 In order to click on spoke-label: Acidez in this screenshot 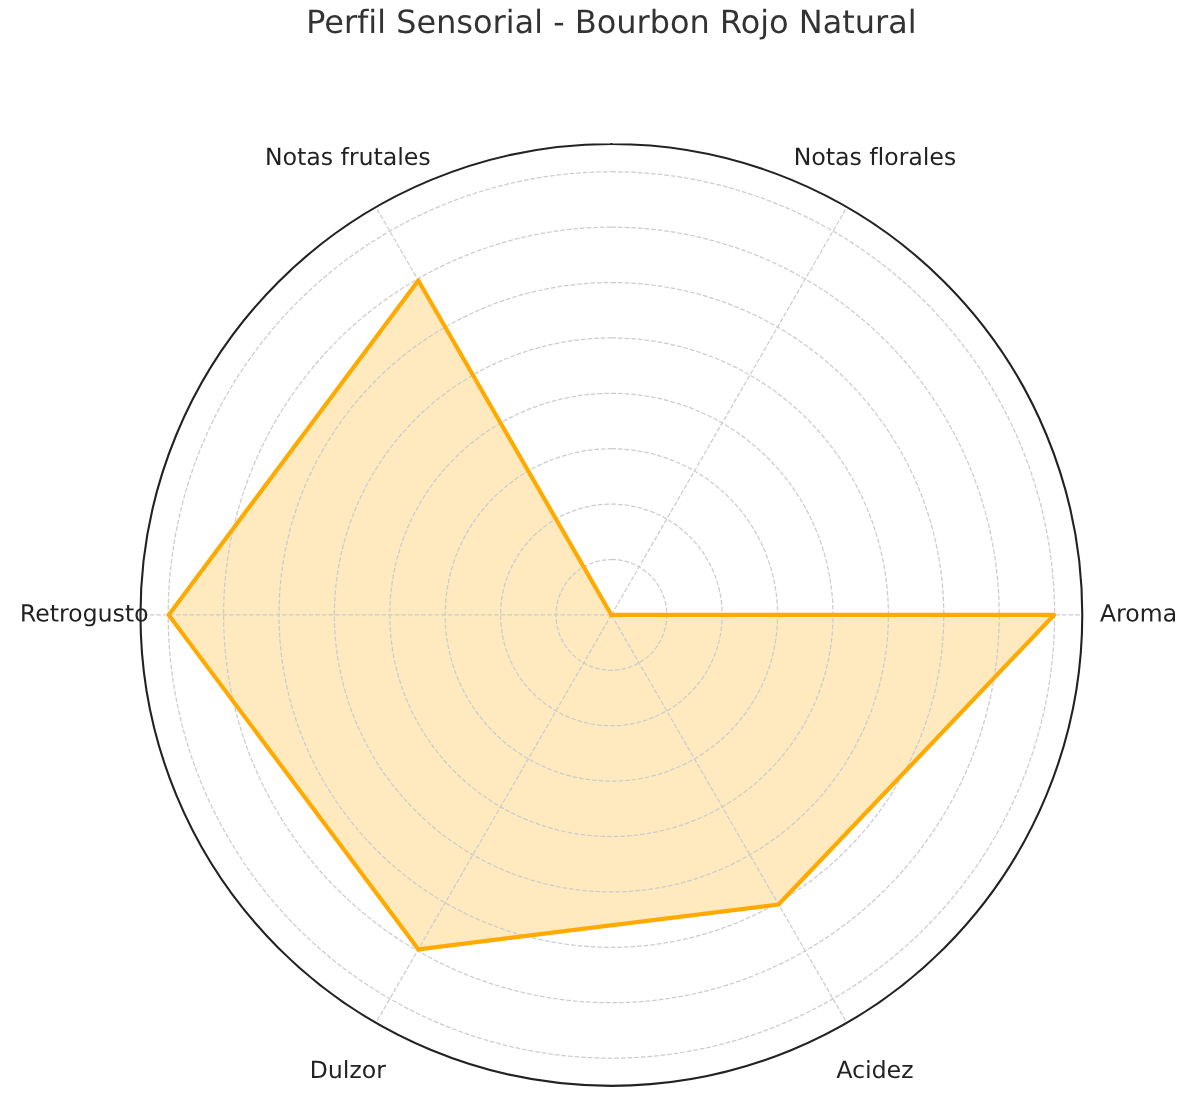, I will do `click(874, 1069)`.